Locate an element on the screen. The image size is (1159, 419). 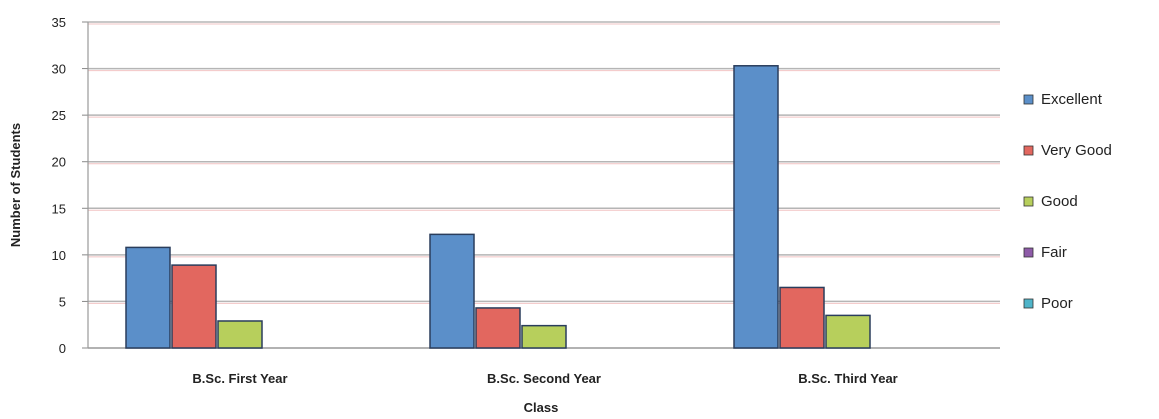
legend: Excellent Very Good Good Fair Poor is located at coordinates (1067, 201).